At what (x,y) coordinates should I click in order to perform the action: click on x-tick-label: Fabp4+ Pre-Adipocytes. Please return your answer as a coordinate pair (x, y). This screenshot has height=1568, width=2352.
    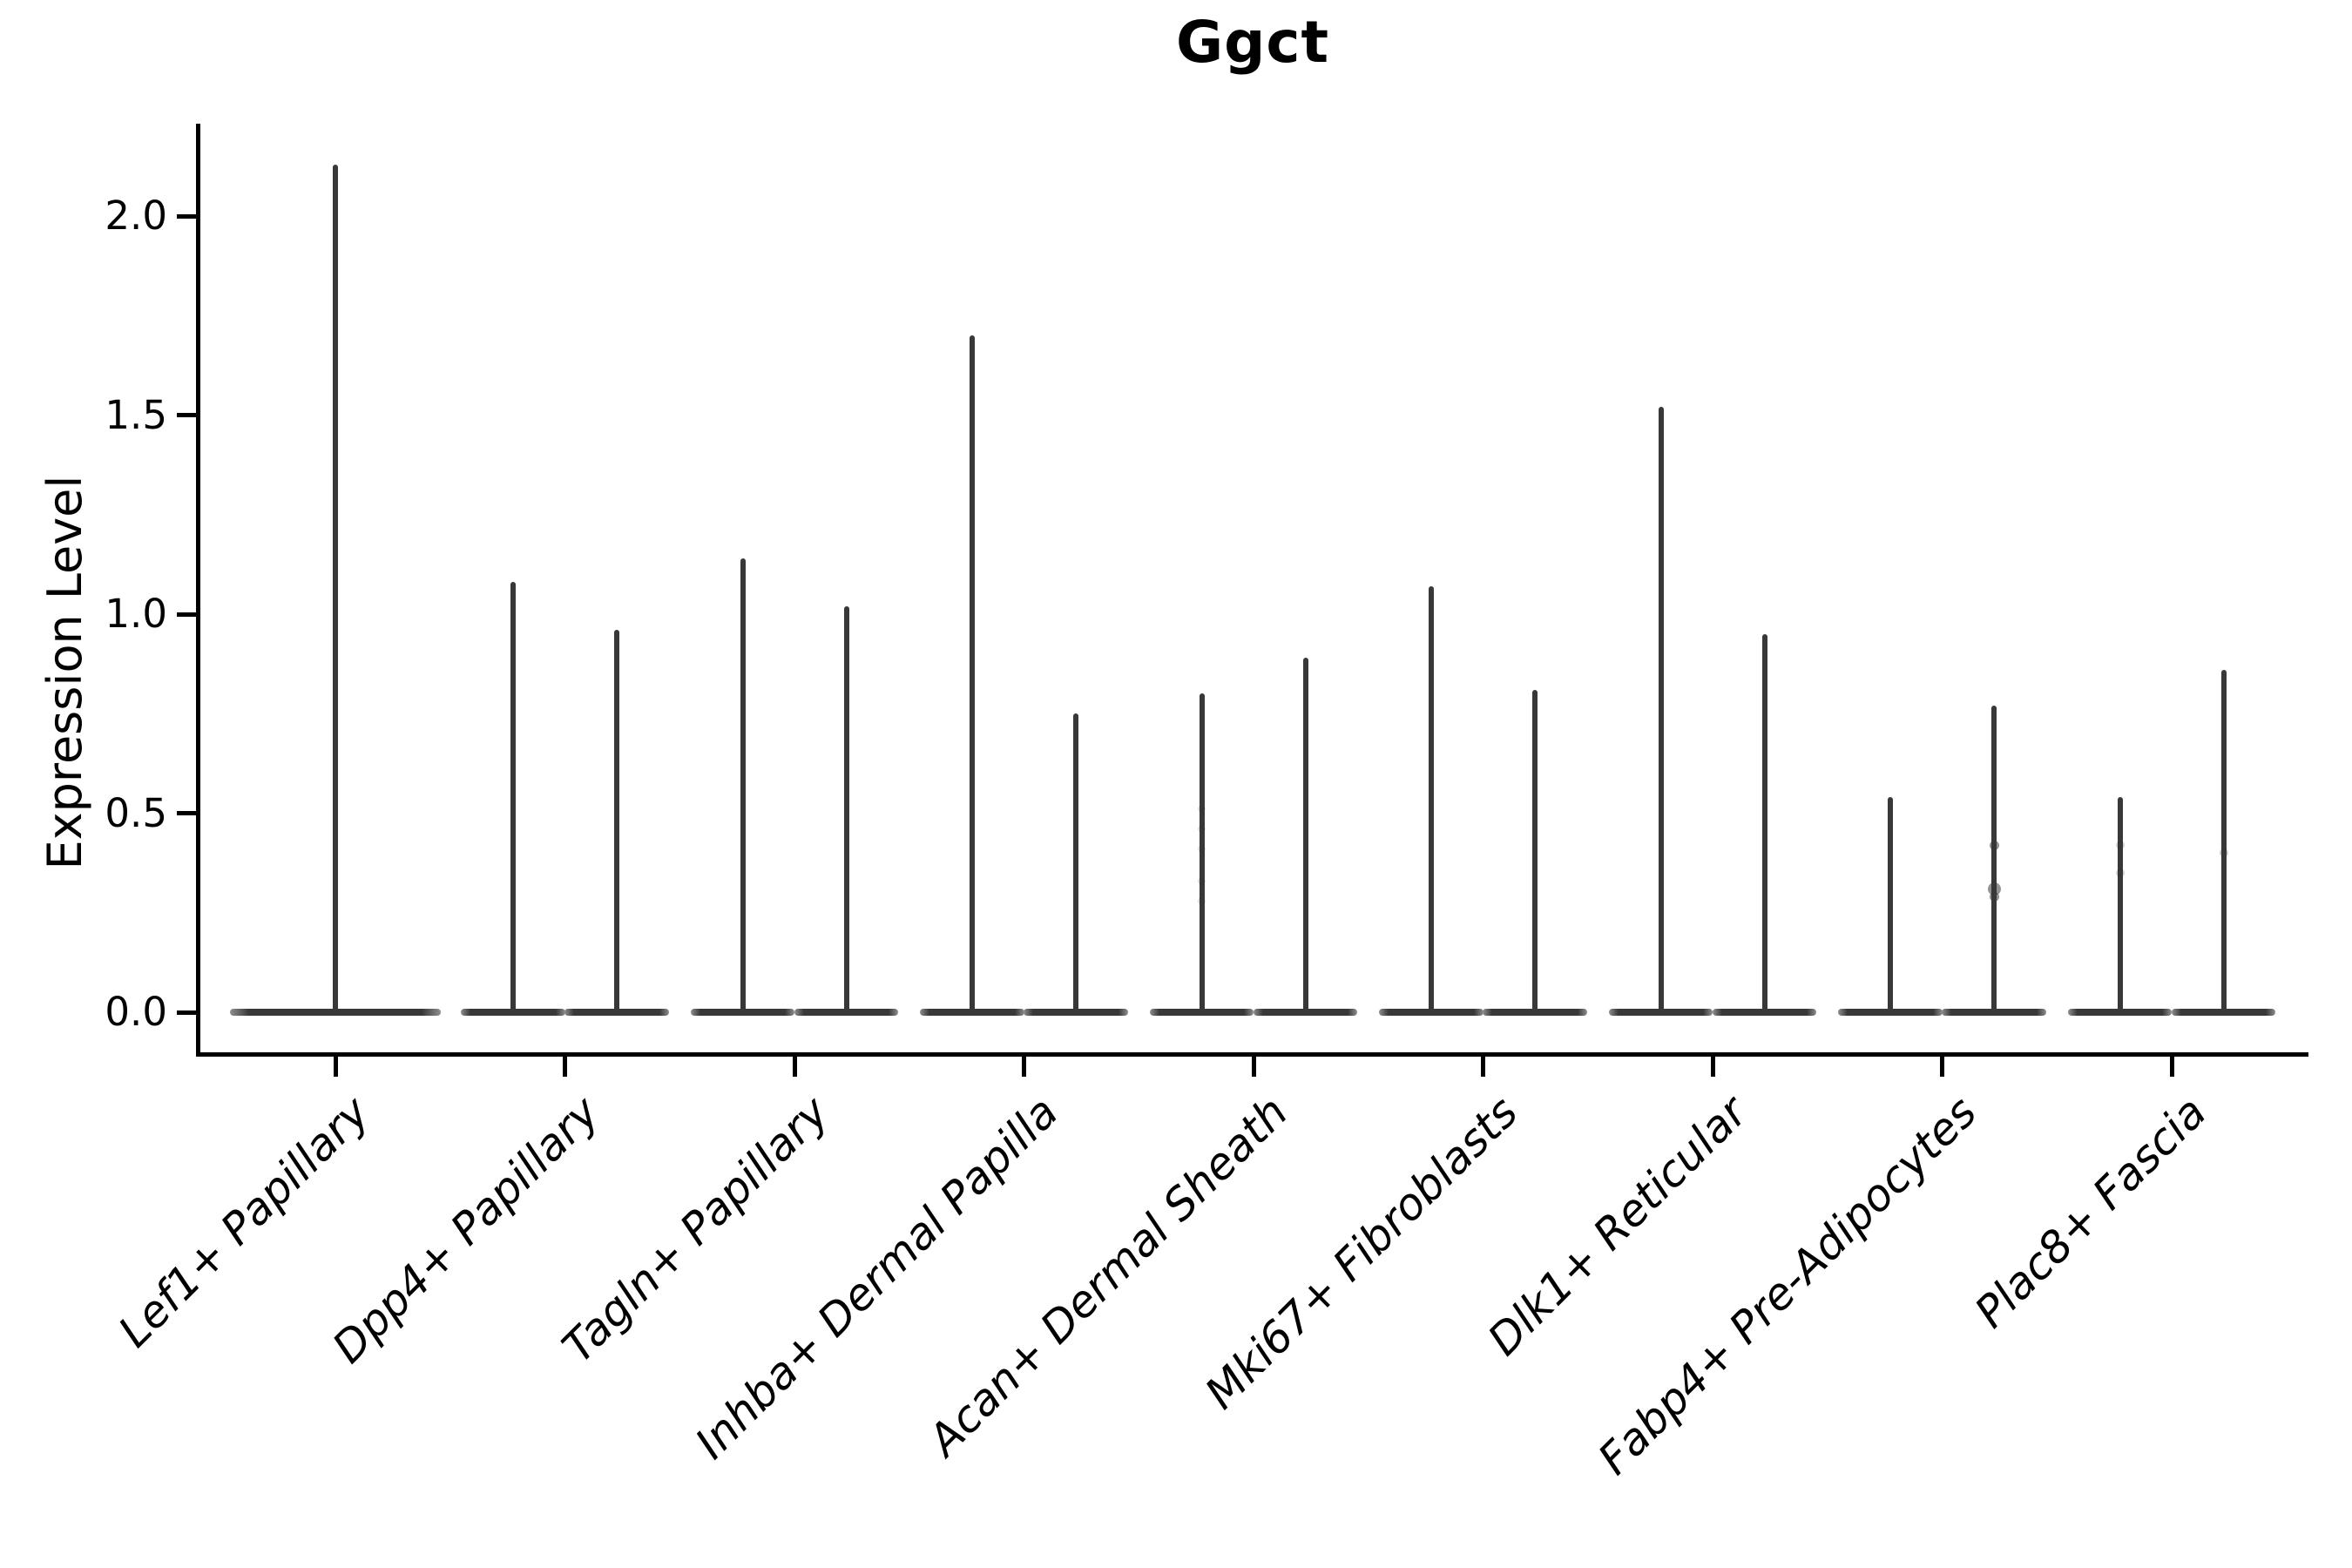
    Looking at the image, I should click on (1787, 1285).